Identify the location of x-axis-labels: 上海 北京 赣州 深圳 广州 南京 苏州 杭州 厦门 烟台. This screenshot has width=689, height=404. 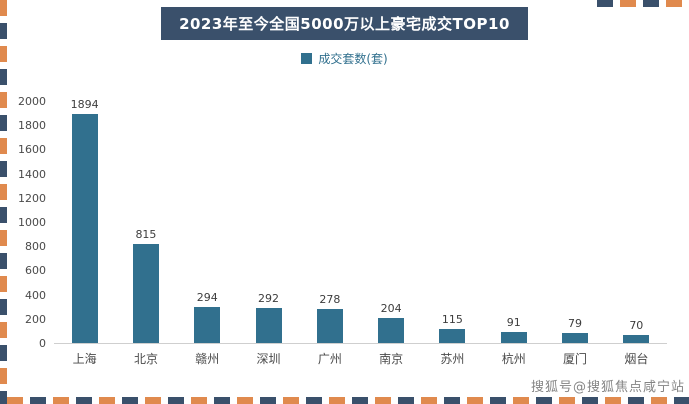
(360, 355).